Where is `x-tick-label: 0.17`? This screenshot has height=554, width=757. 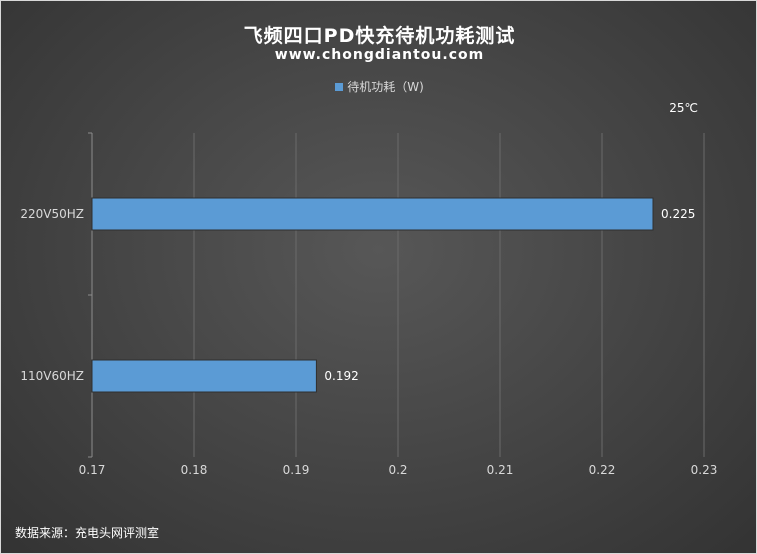 x-tick-label: 0.17 is located at coordinates (92, 470).